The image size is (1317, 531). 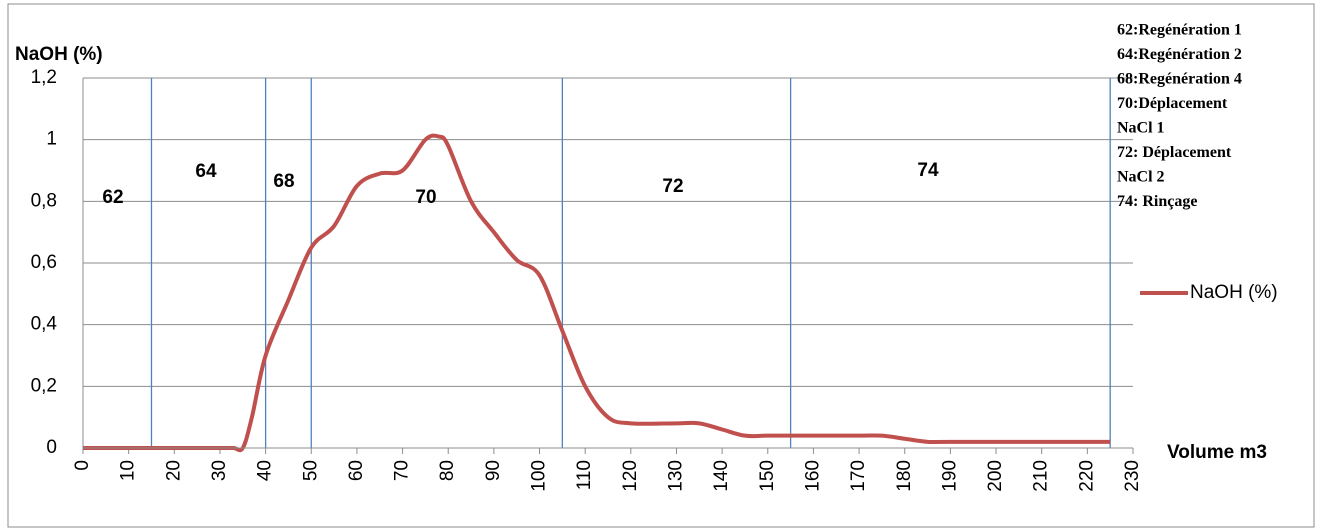 I want to click on y-tick-label: 1,2, so click(x=44, y=77).